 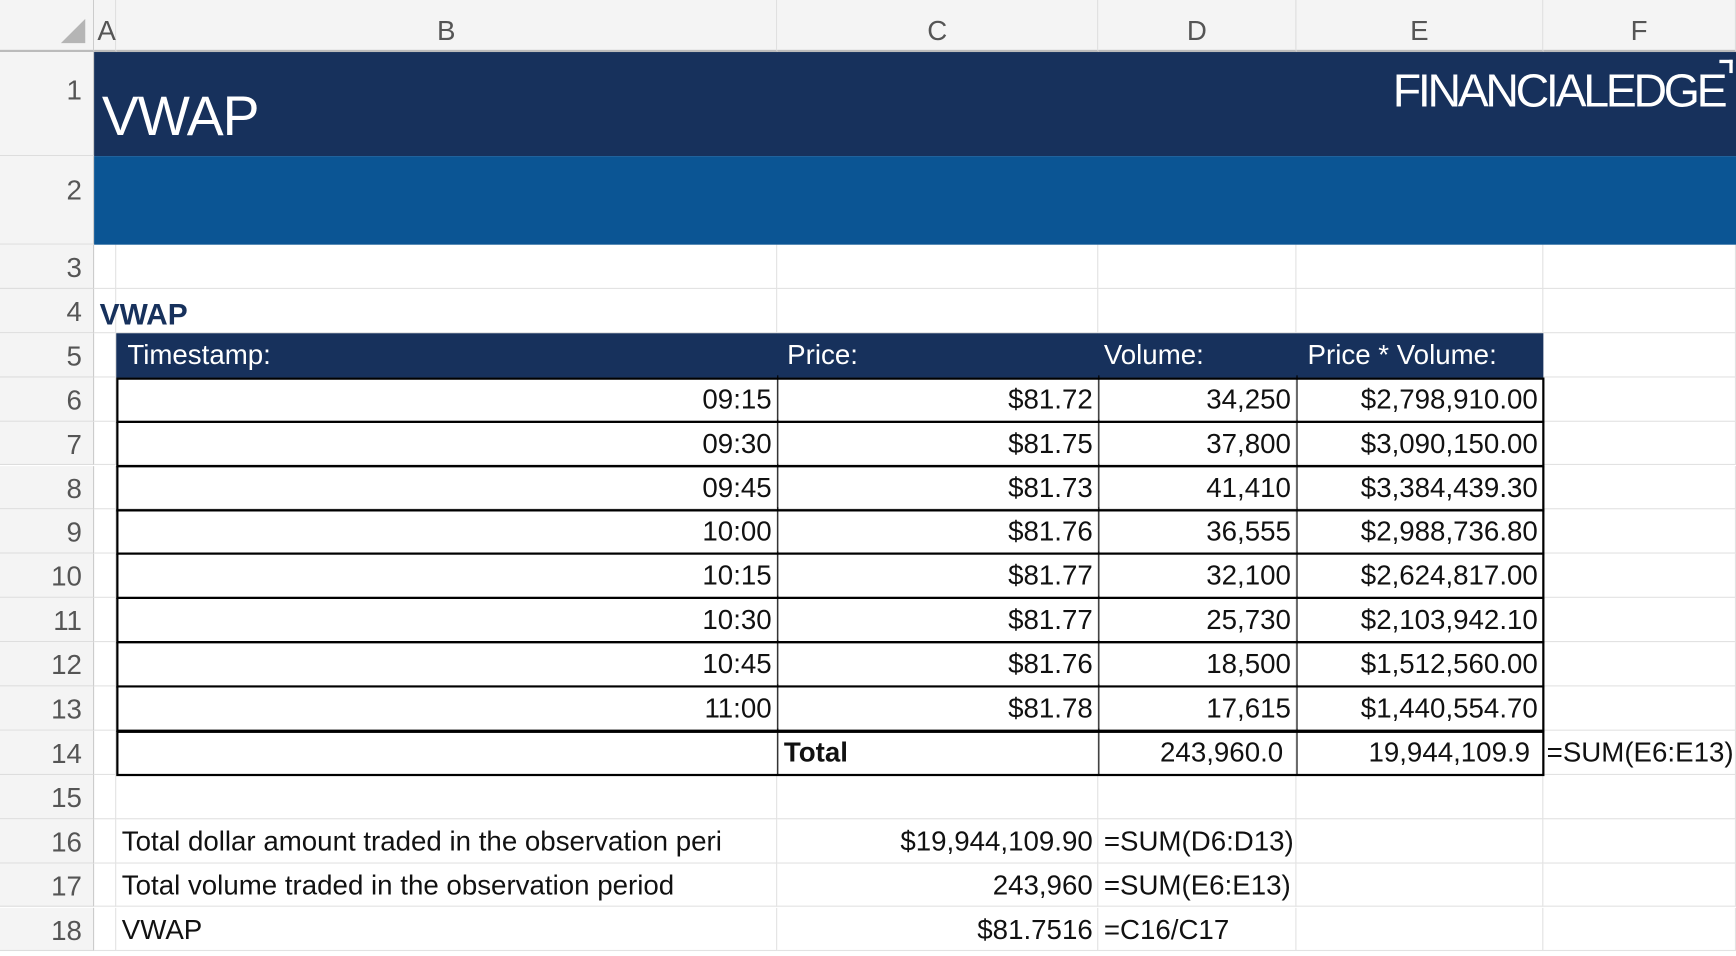 What do you see at coordinates (47, 200) in the screenshot?
I see `row-header-2: 2` at bounding box center [47, 200].